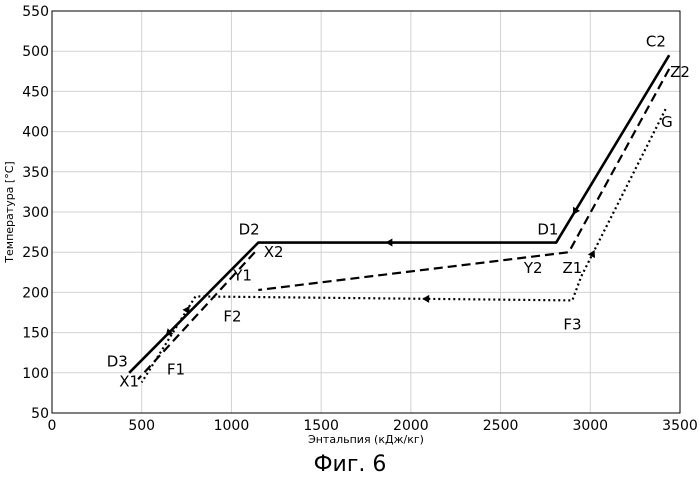 The height and width of the screenshot is (482, 700). I want to click on y-tick-labels: 50 100 150 200 250 300 350 400 450 500 550, so click(35, 213).